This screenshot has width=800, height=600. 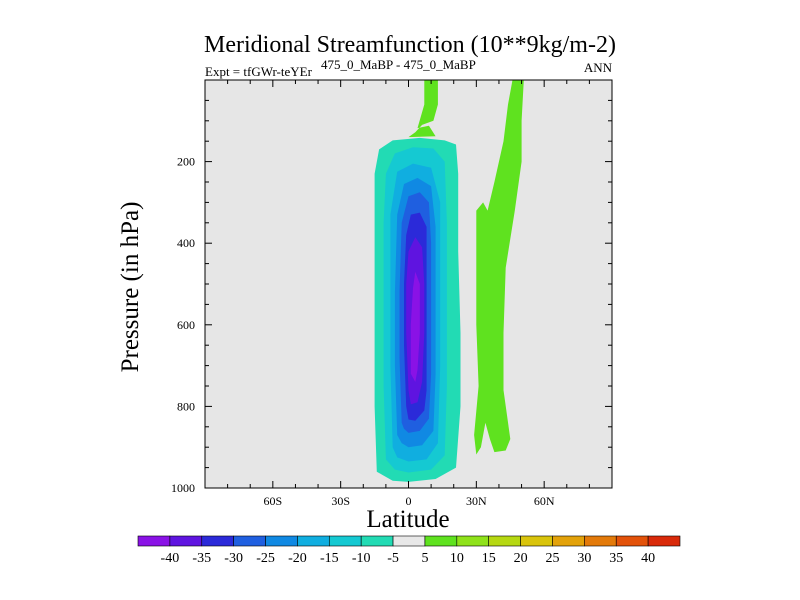 I want to click on subtitle-left: Expt = tfGWr-teYEr, so click(x=259, y=71).